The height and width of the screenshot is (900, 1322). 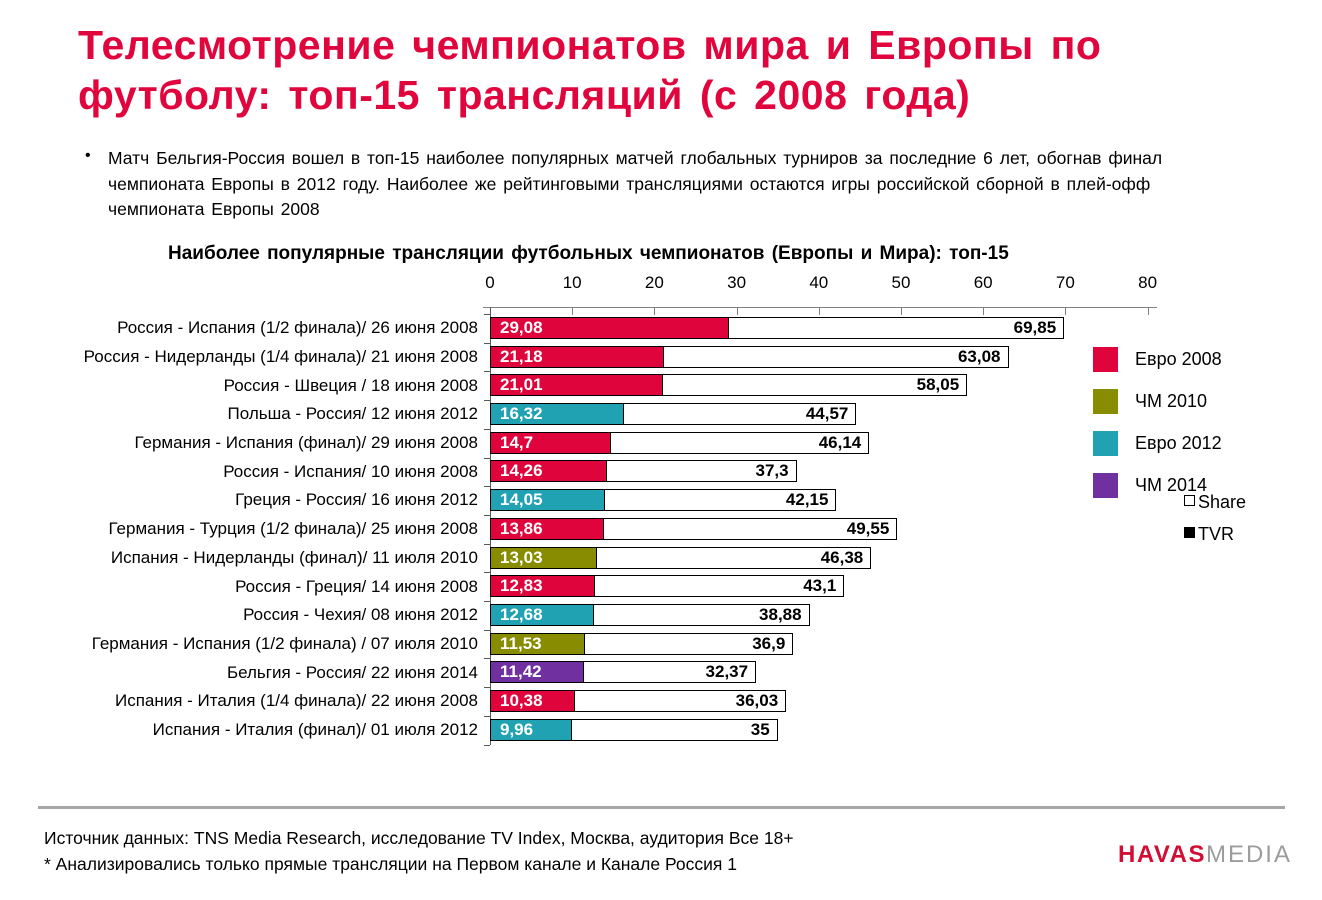 What do you see at coordinates (521, 327) in the screenshot?
I see `tvr-value-label: 29,08` at bounding box center [521, 327].